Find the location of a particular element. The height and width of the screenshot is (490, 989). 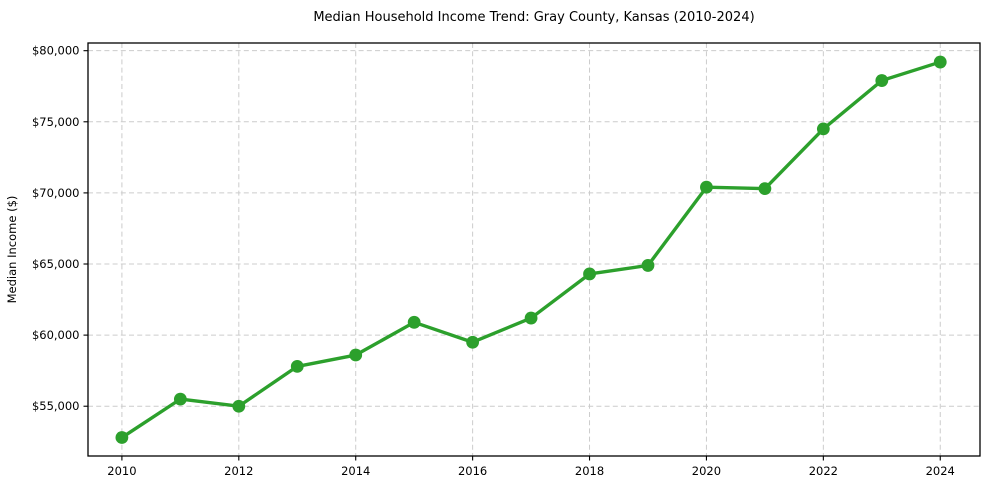

data-point-2011 is located at coordinates (180, 399).